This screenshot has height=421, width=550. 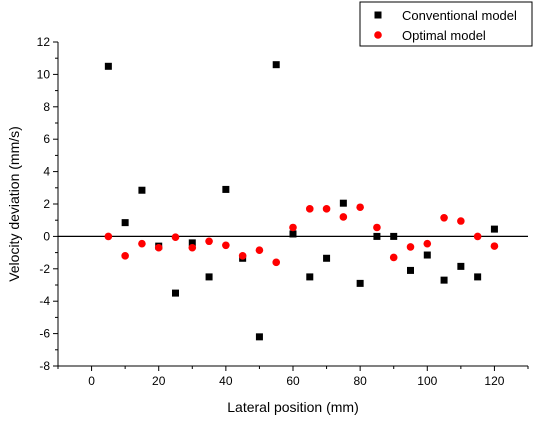 I want to click on x-axis-title: Lateral position (mm), so click(x=293, y=407).